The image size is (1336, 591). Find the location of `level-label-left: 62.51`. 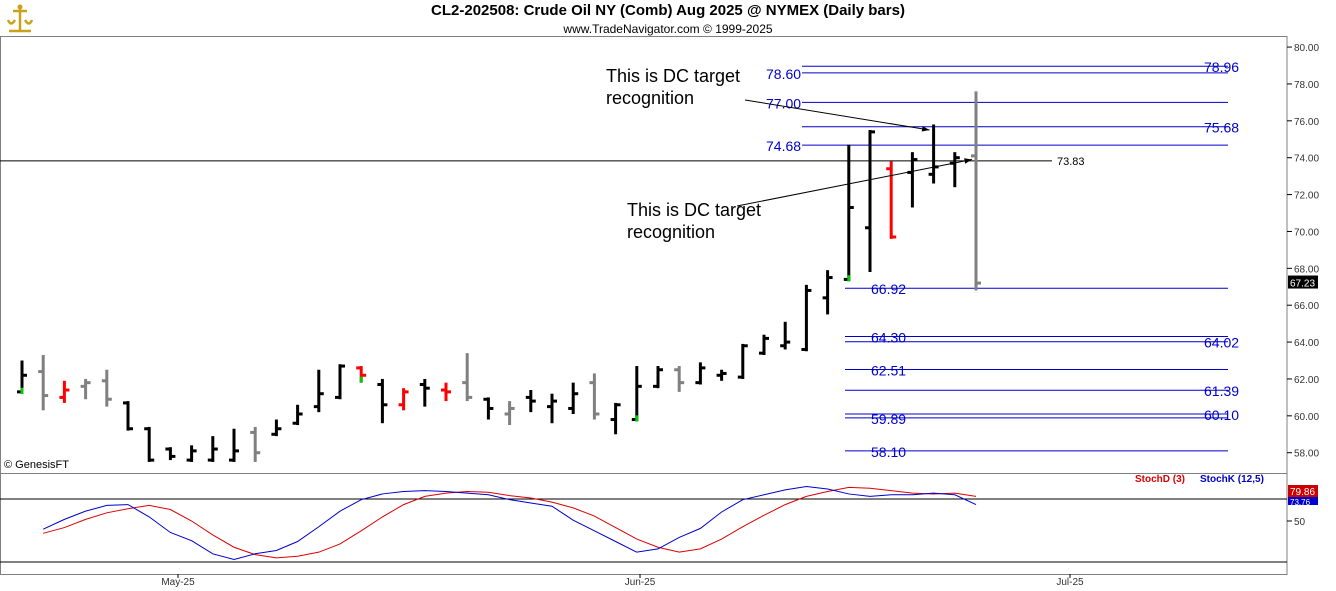

level-label-left: 62.51 is located at coordinates (888, 371).